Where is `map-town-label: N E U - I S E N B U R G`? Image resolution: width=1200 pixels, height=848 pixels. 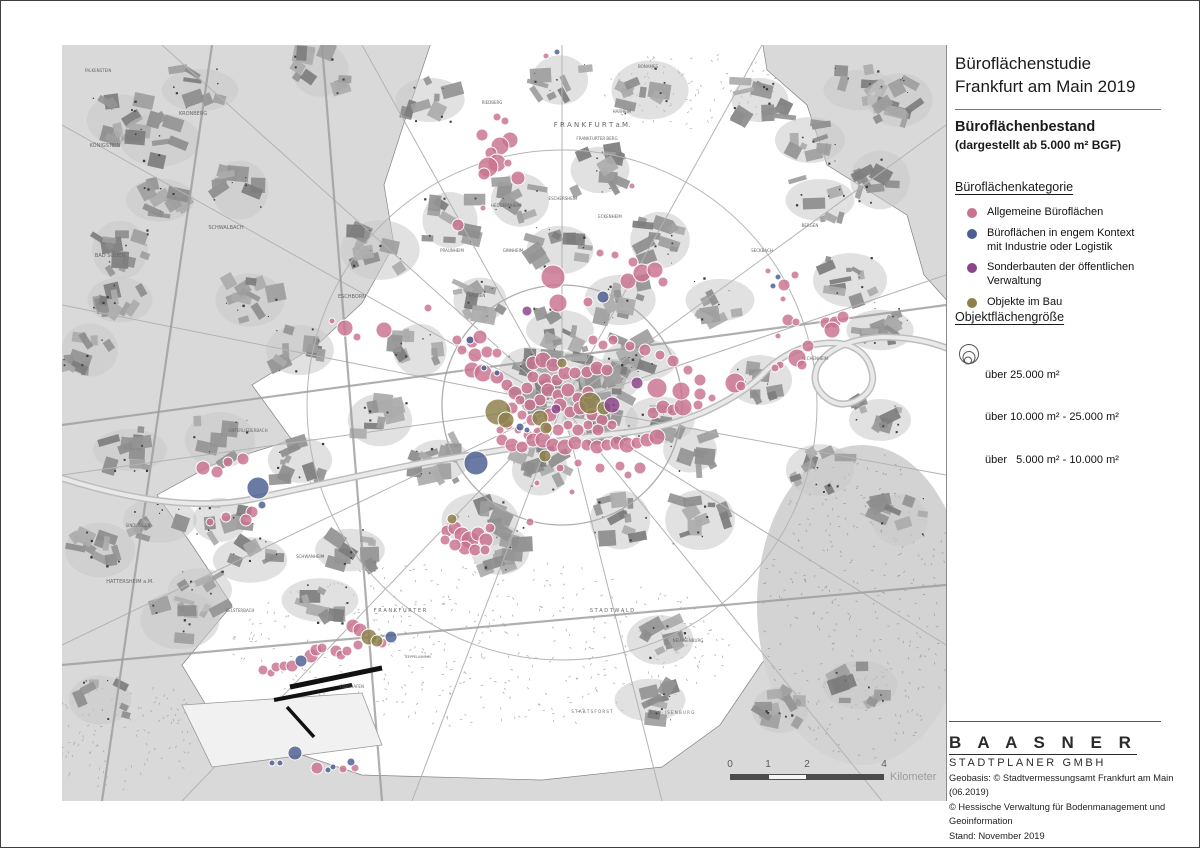
map-town-label: N E U - I S E N B U R G is located at coordinates (672, 712).